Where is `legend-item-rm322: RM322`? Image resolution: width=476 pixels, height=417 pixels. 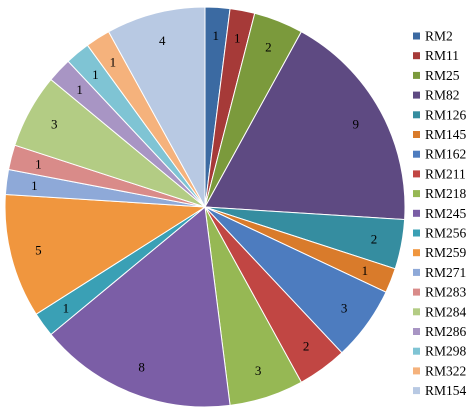 legend-item-rm322: RM322 is located at coordinates (439, 370).